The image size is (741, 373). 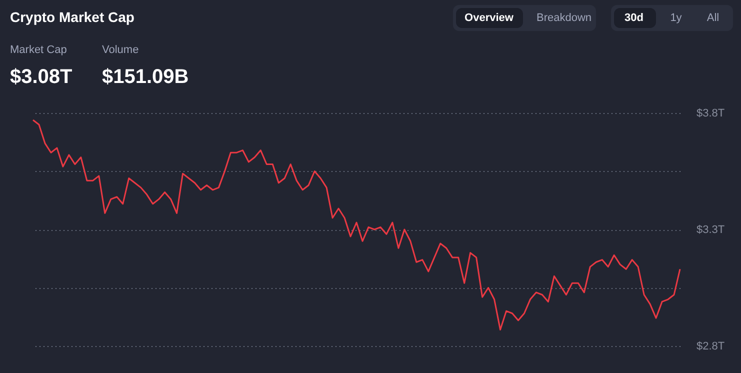 What do you see at coordinates (634, 18) in the screenshot?
I see `text: 30d` at bounding box center [634, 18].